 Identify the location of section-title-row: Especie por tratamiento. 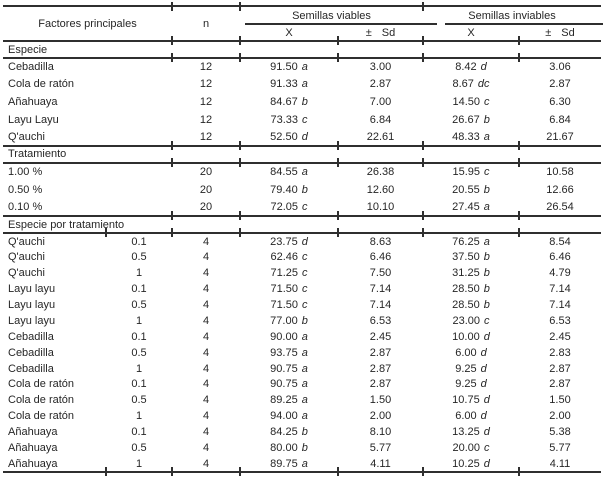
(302, 226).